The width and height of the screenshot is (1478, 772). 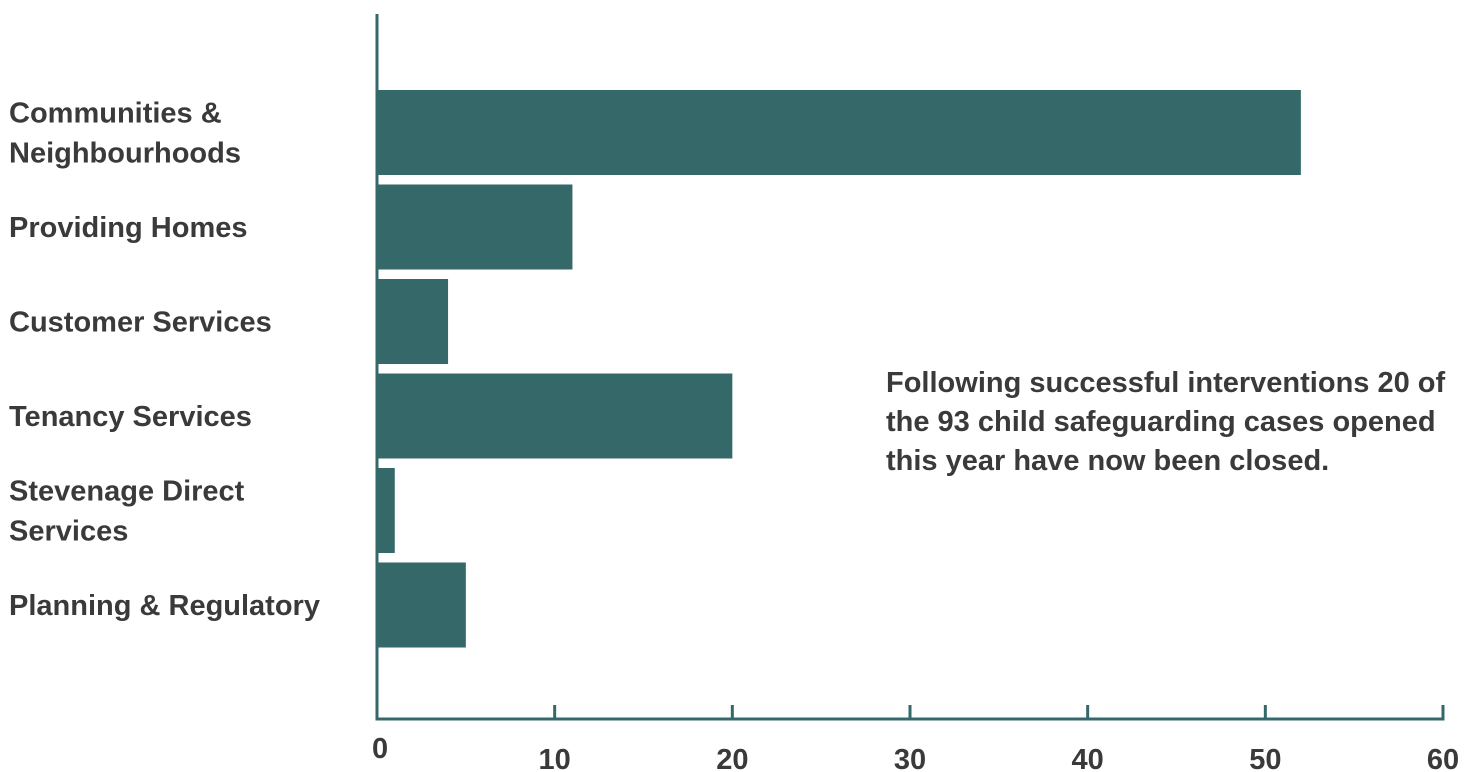 I want to click on x-tick-label-5: 50, so click(x=1265, y=758).